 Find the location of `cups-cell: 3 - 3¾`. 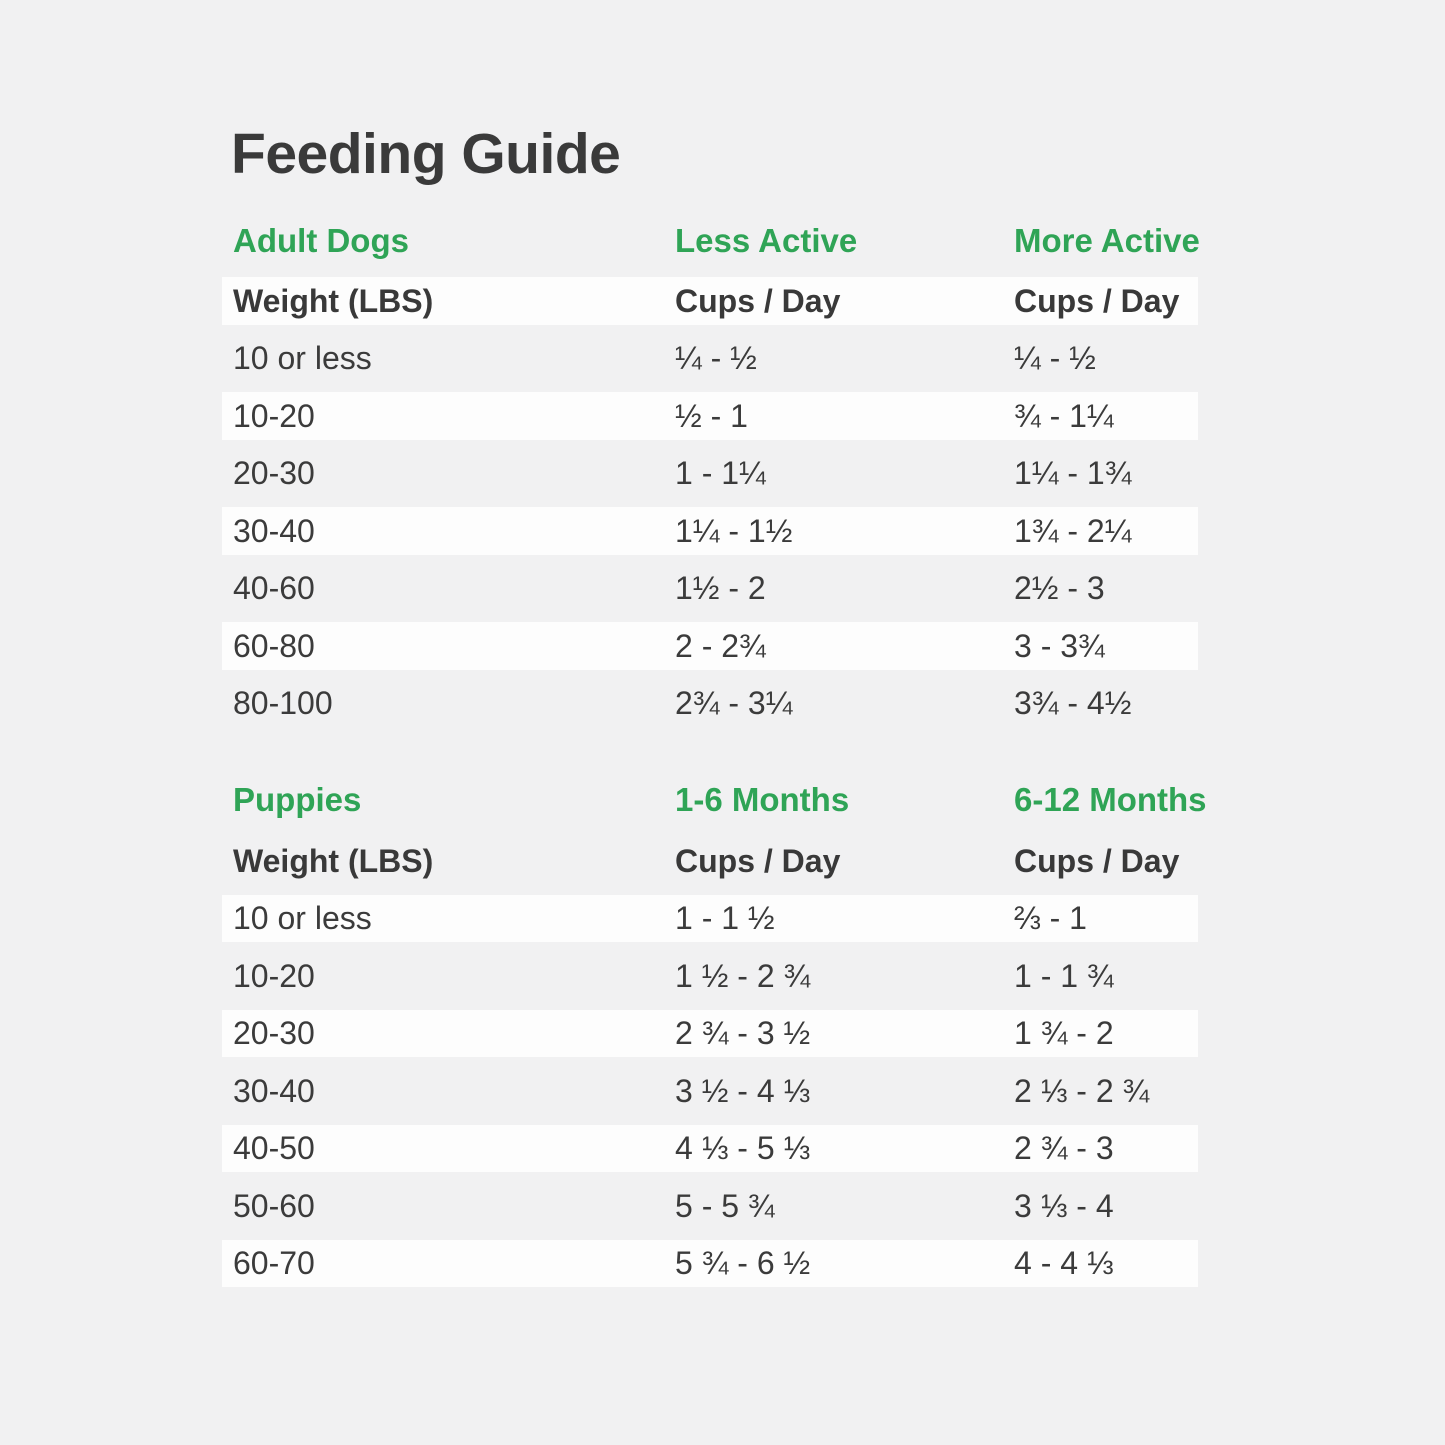

cups-cell: 3 - 3¾ is located at coordinates (1059, 645).